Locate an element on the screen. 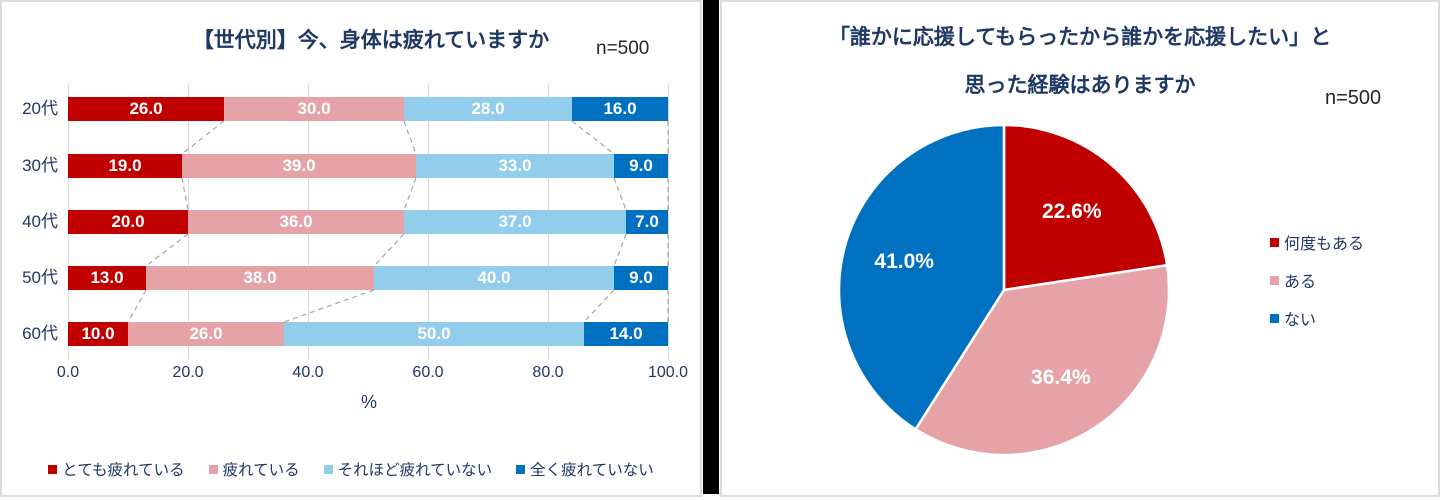  bar-row: 19.0 39.0 33.0 9.0 is located at coordinates (368, 166).